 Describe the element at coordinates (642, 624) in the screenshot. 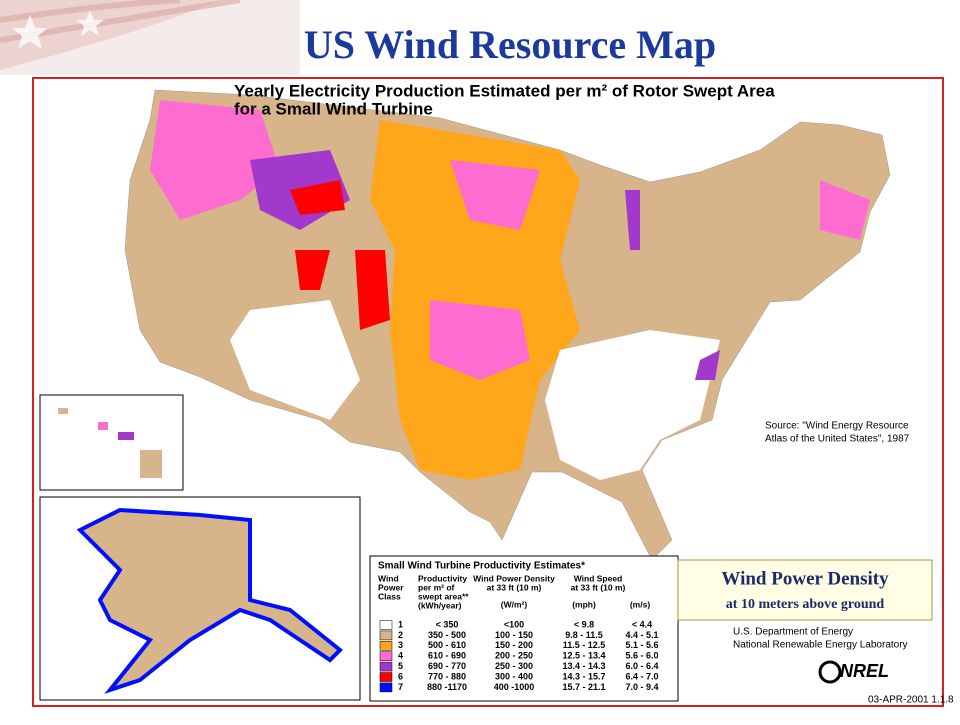

I see `legend-ms: < 4.4` at that location.